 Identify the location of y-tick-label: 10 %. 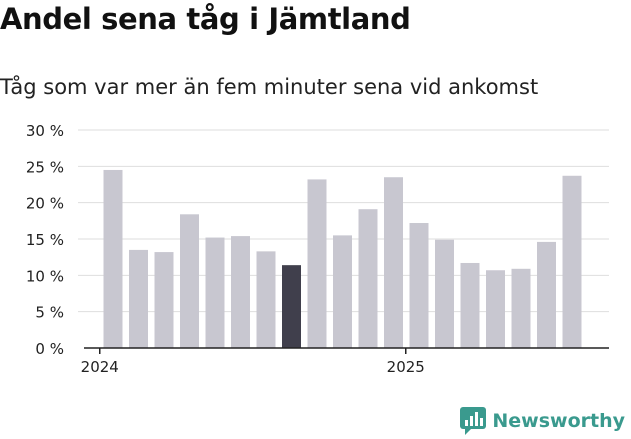
(45, 276).